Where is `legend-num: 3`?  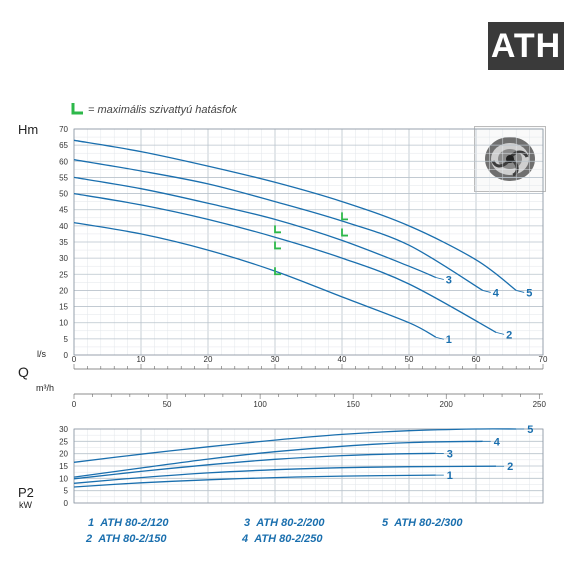
legend-num: 3 is located at coordinates (247, 523).